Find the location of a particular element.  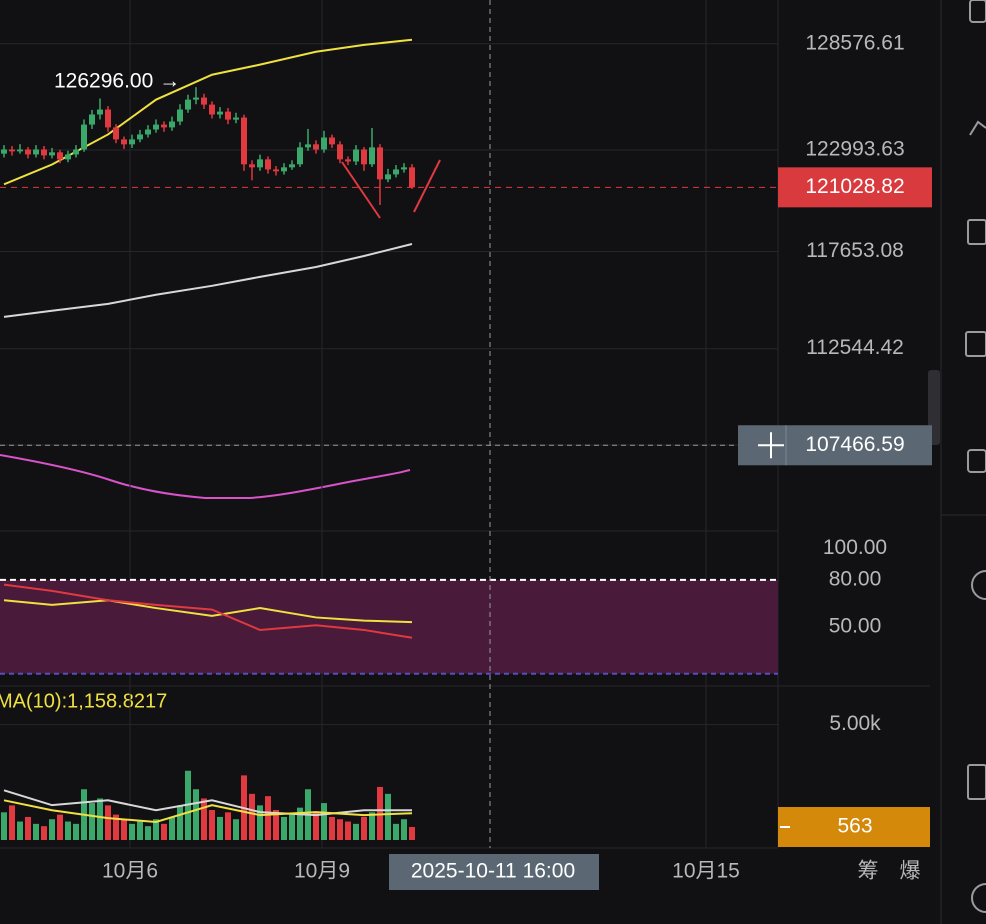

drawn-arrow is located at coordinates (391, 189).